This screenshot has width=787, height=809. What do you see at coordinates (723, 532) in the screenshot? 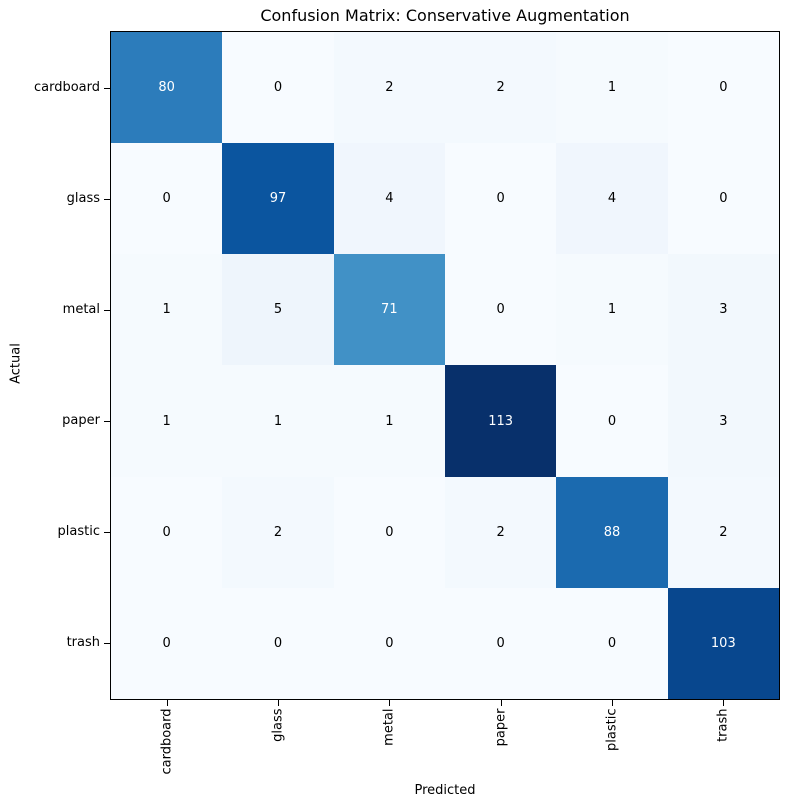
I see `matrix-cell-plastic-trash: 2` at bounding box center [723, 532].